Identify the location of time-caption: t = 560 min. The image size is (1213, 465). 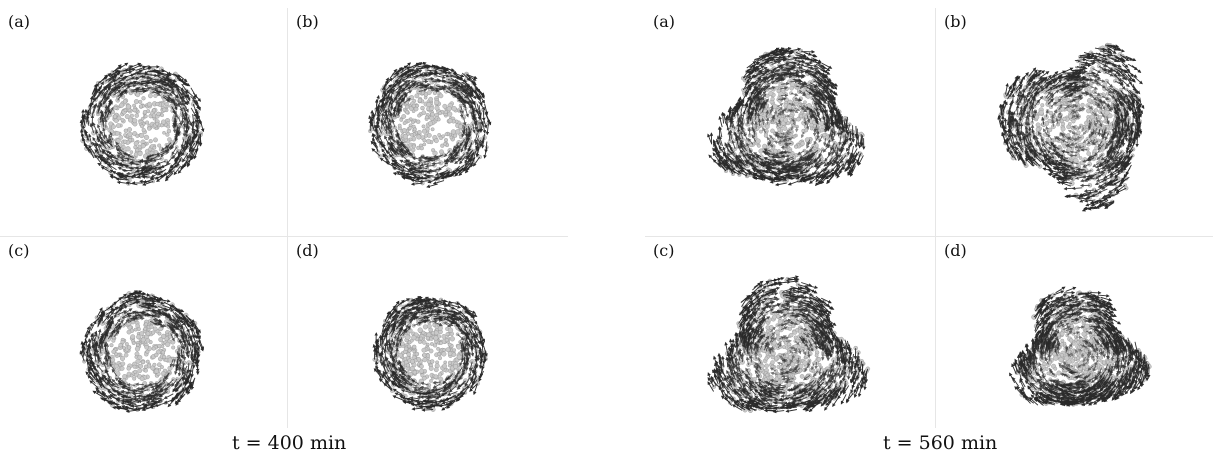
(940, 443).